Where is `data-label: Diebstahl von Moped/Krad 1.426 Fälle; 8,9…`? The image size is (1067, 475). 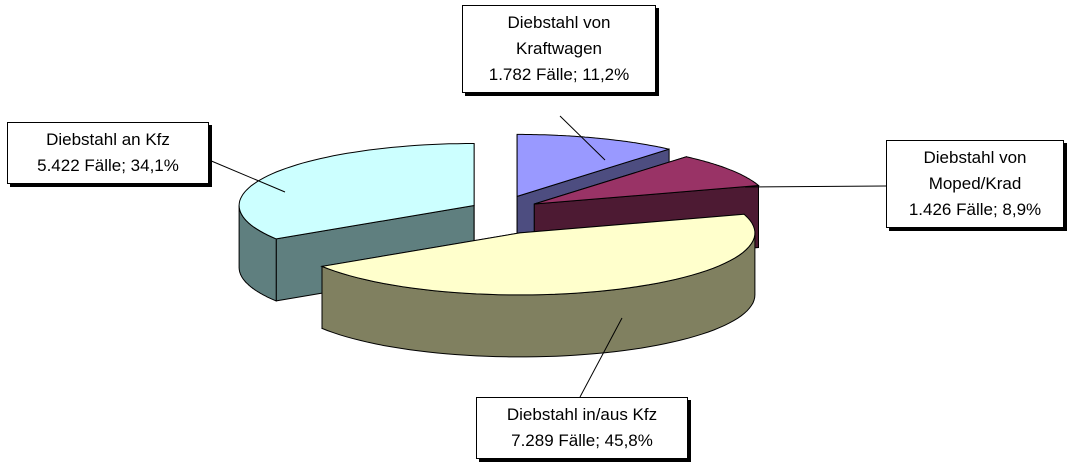
data-label: Diebstahl von Moped/Krad 1.426 Fälle; 8,9… is located at coordinates (975, 184).